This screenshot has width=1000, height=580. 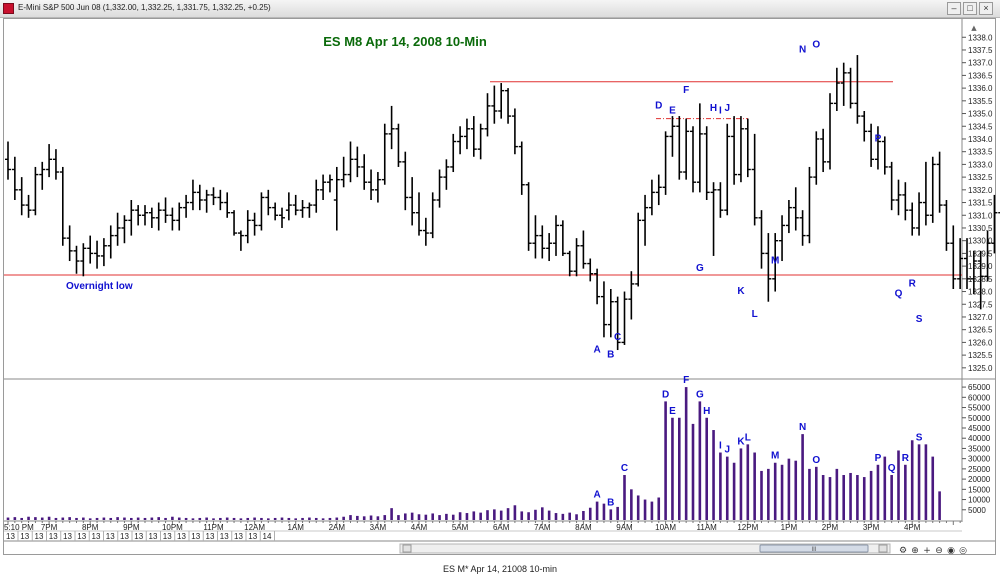 What do you see at coordinates (295, 527) in the screenshot?
I see `time-axis-label: 1AM` at bounding box center [295, 527].